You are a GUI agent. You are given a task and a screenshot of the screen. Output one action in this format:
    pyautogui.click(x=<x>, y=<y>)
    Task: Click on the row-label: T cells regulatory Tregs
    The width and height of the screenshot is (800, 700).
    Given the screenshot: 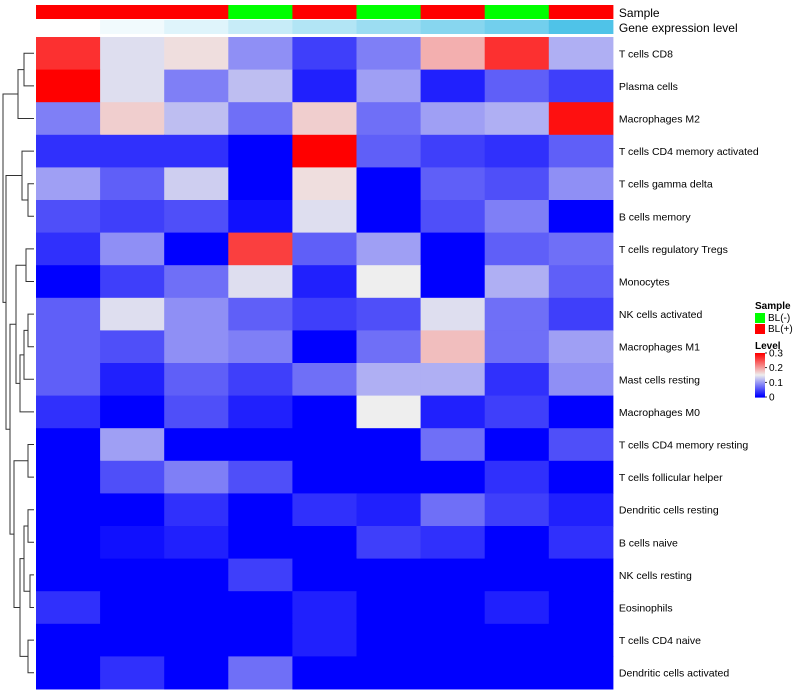 What is the action you would take?
    pyautogui.click(x=673, y=250)
    